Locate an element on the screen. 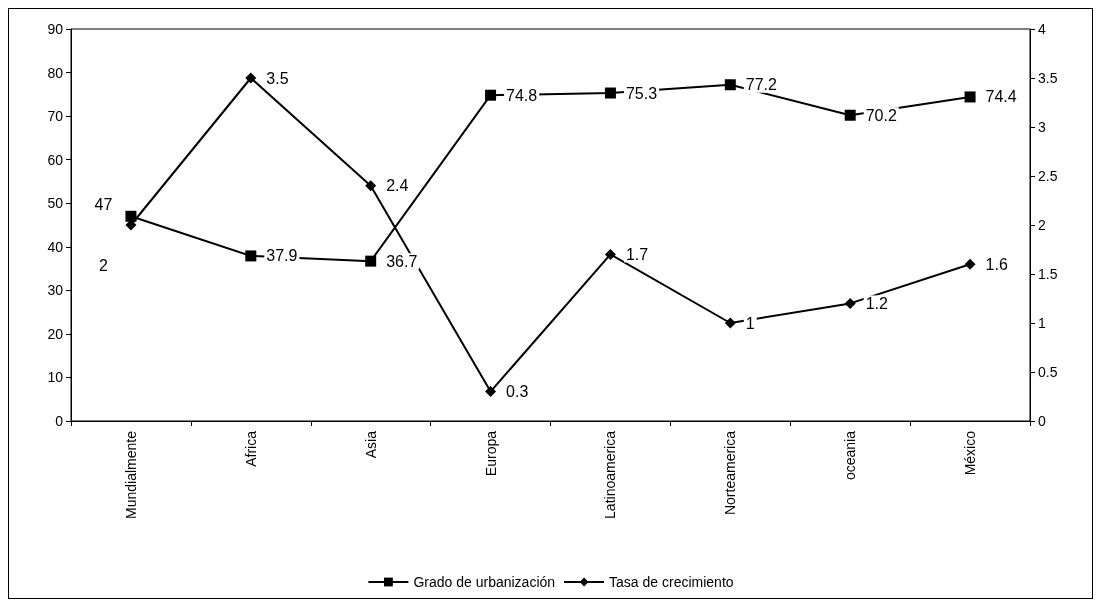 Image resolution: width=1101 pixels, height=609 pixels. y-tick-label: 50 is located at coordinates (55, 203).